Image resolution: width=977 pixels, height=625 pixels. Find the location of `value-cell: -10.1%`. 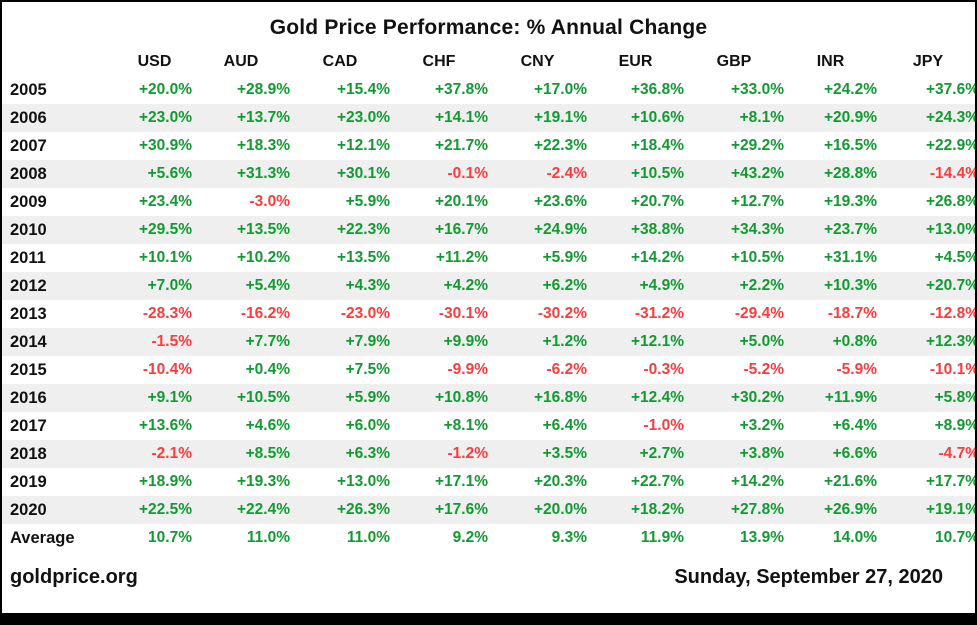

value-cell: -10.1% is located at coordinates (953, 369).